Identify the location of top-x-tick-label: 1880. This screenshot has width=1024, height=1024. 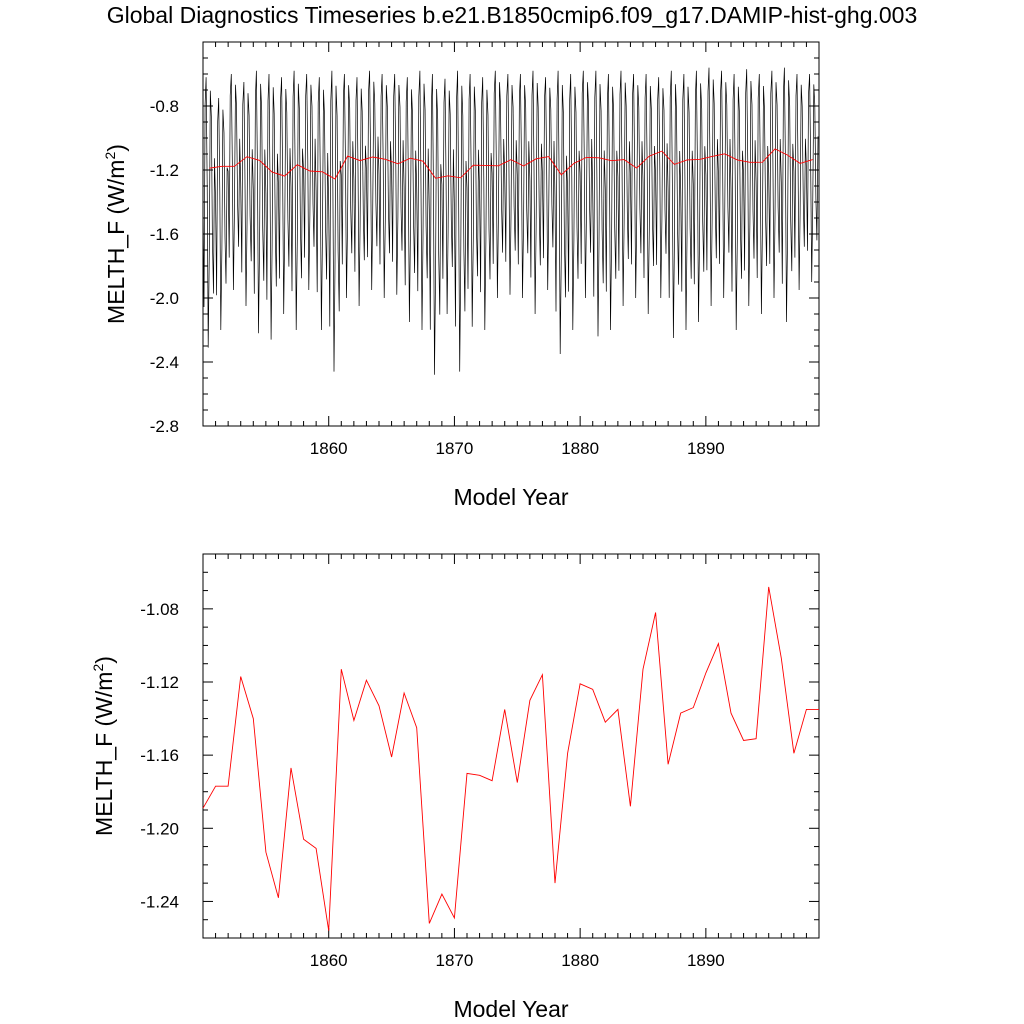
(580, 448).